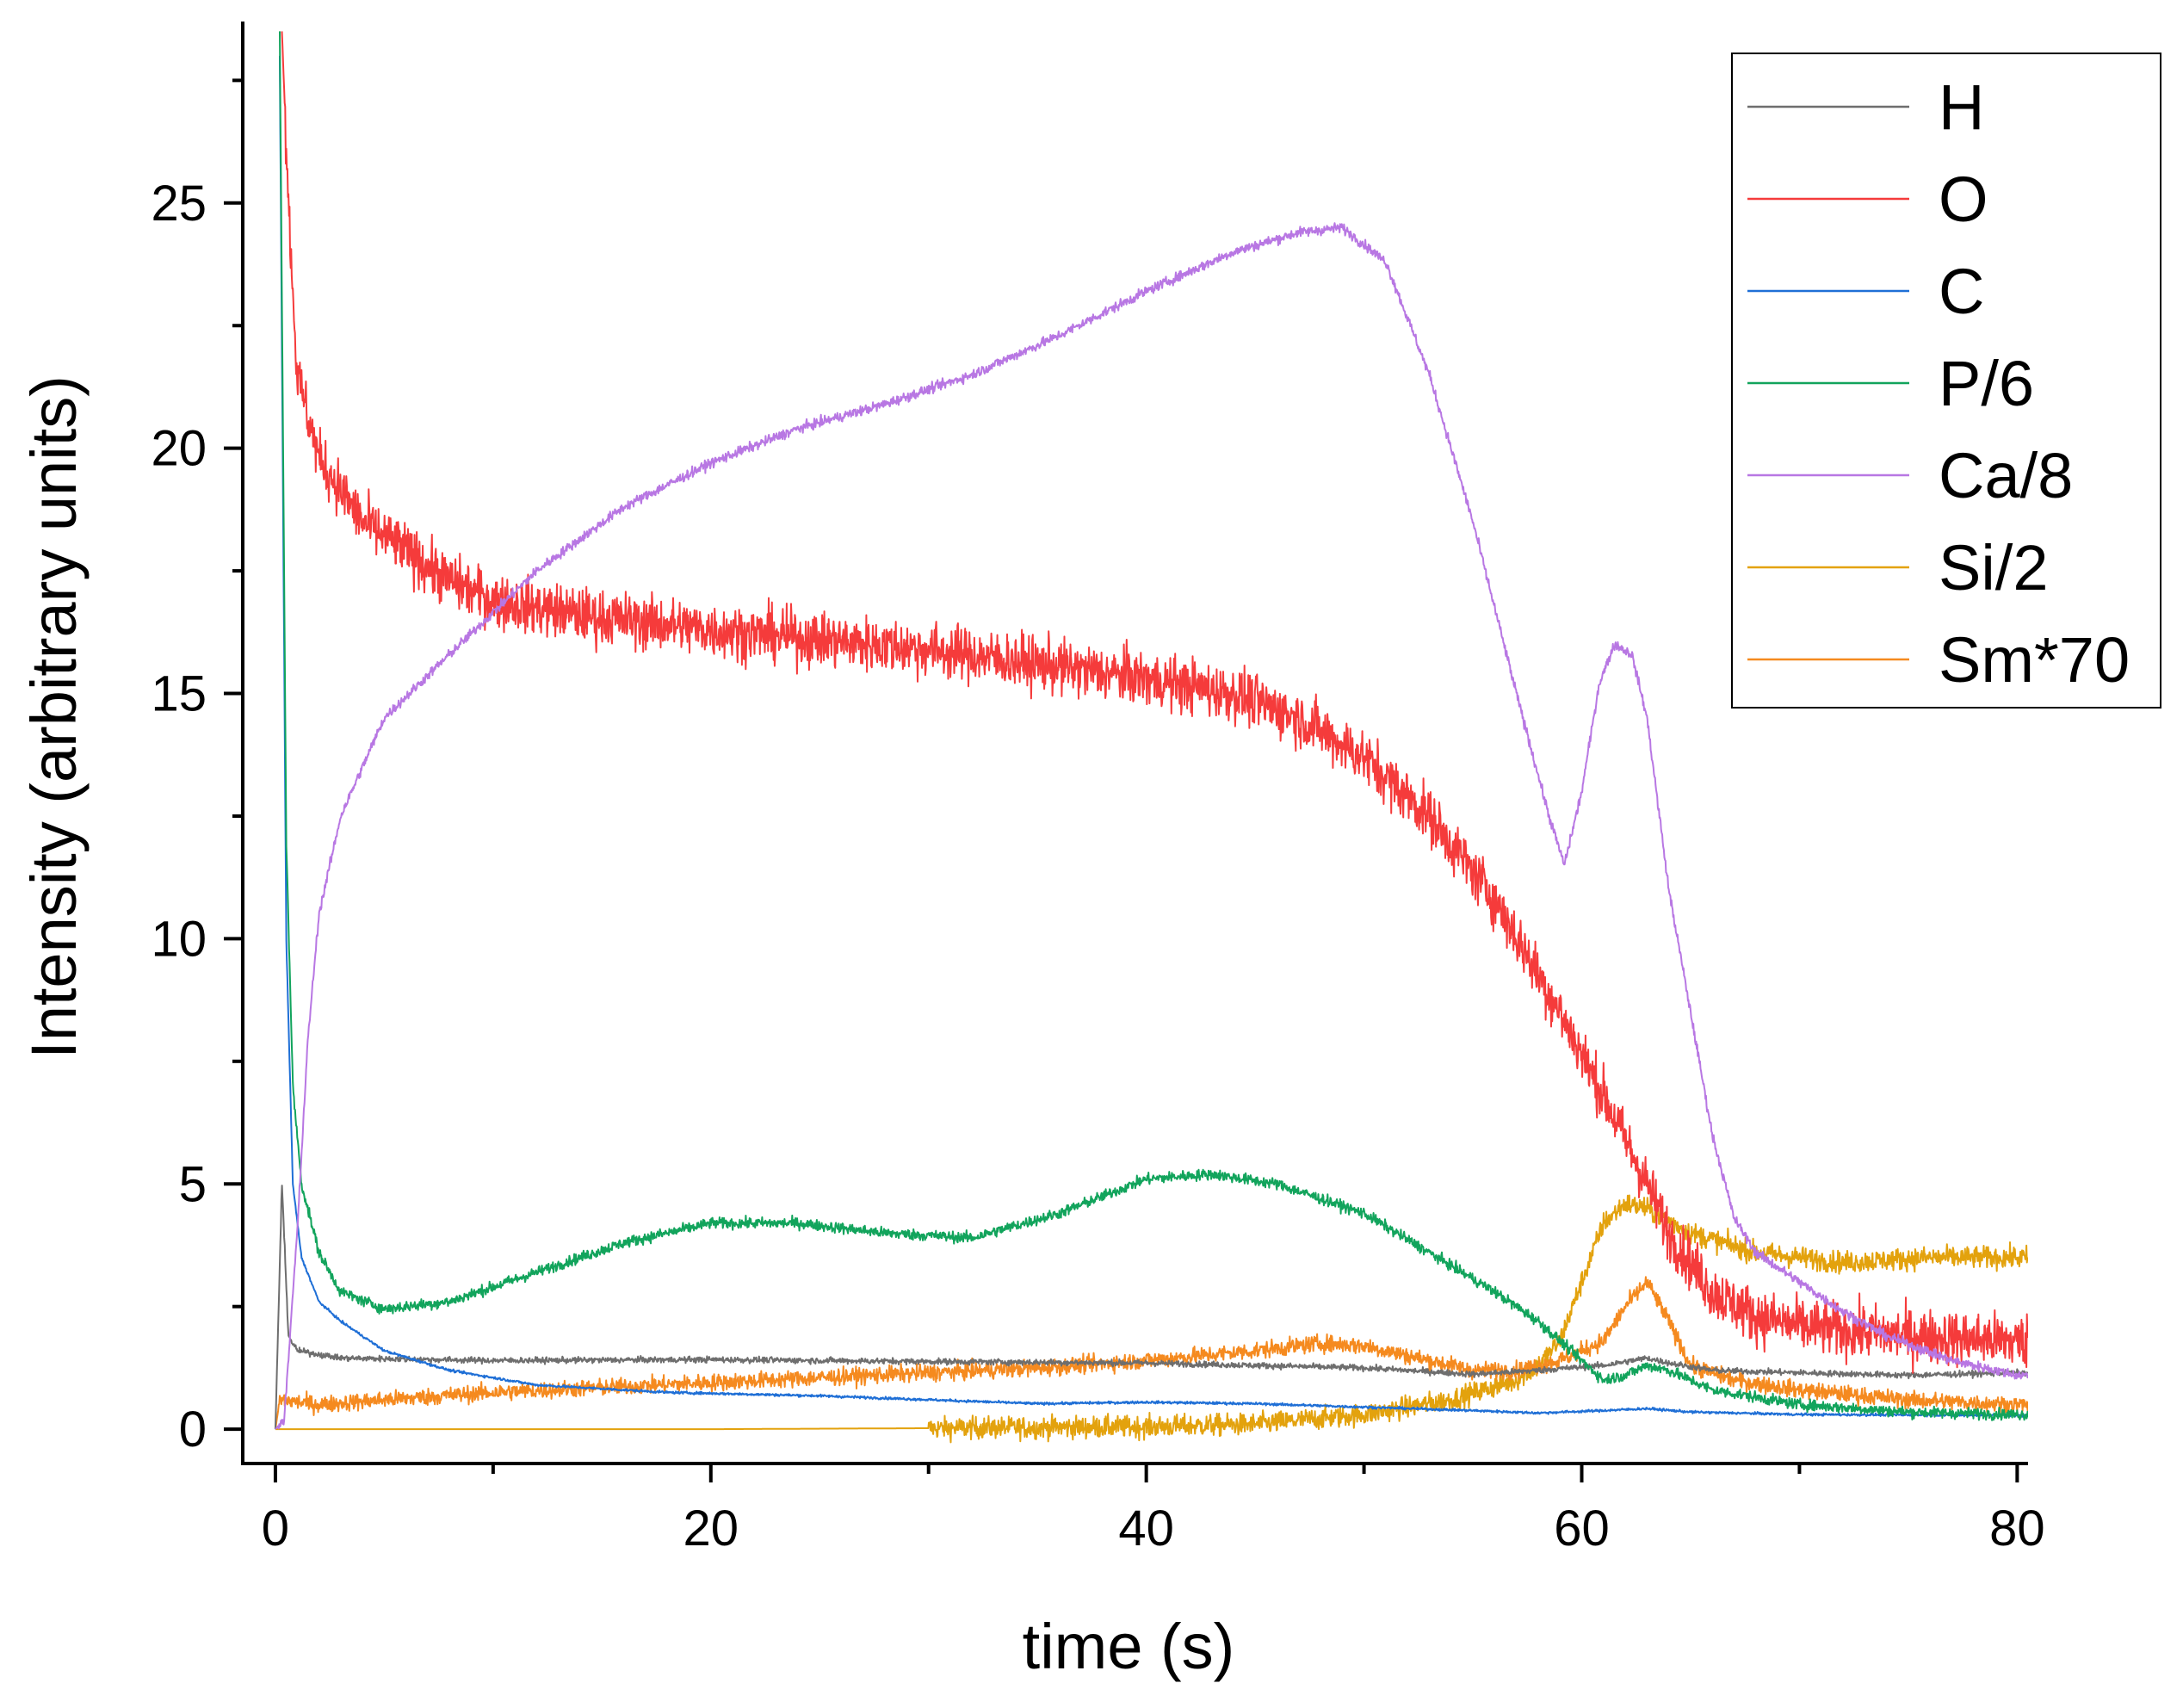  What do you see at coordinates (275, 1528) in the screenshot?
I see `x-tick-label: 0` at bounding box center [275, 1528].